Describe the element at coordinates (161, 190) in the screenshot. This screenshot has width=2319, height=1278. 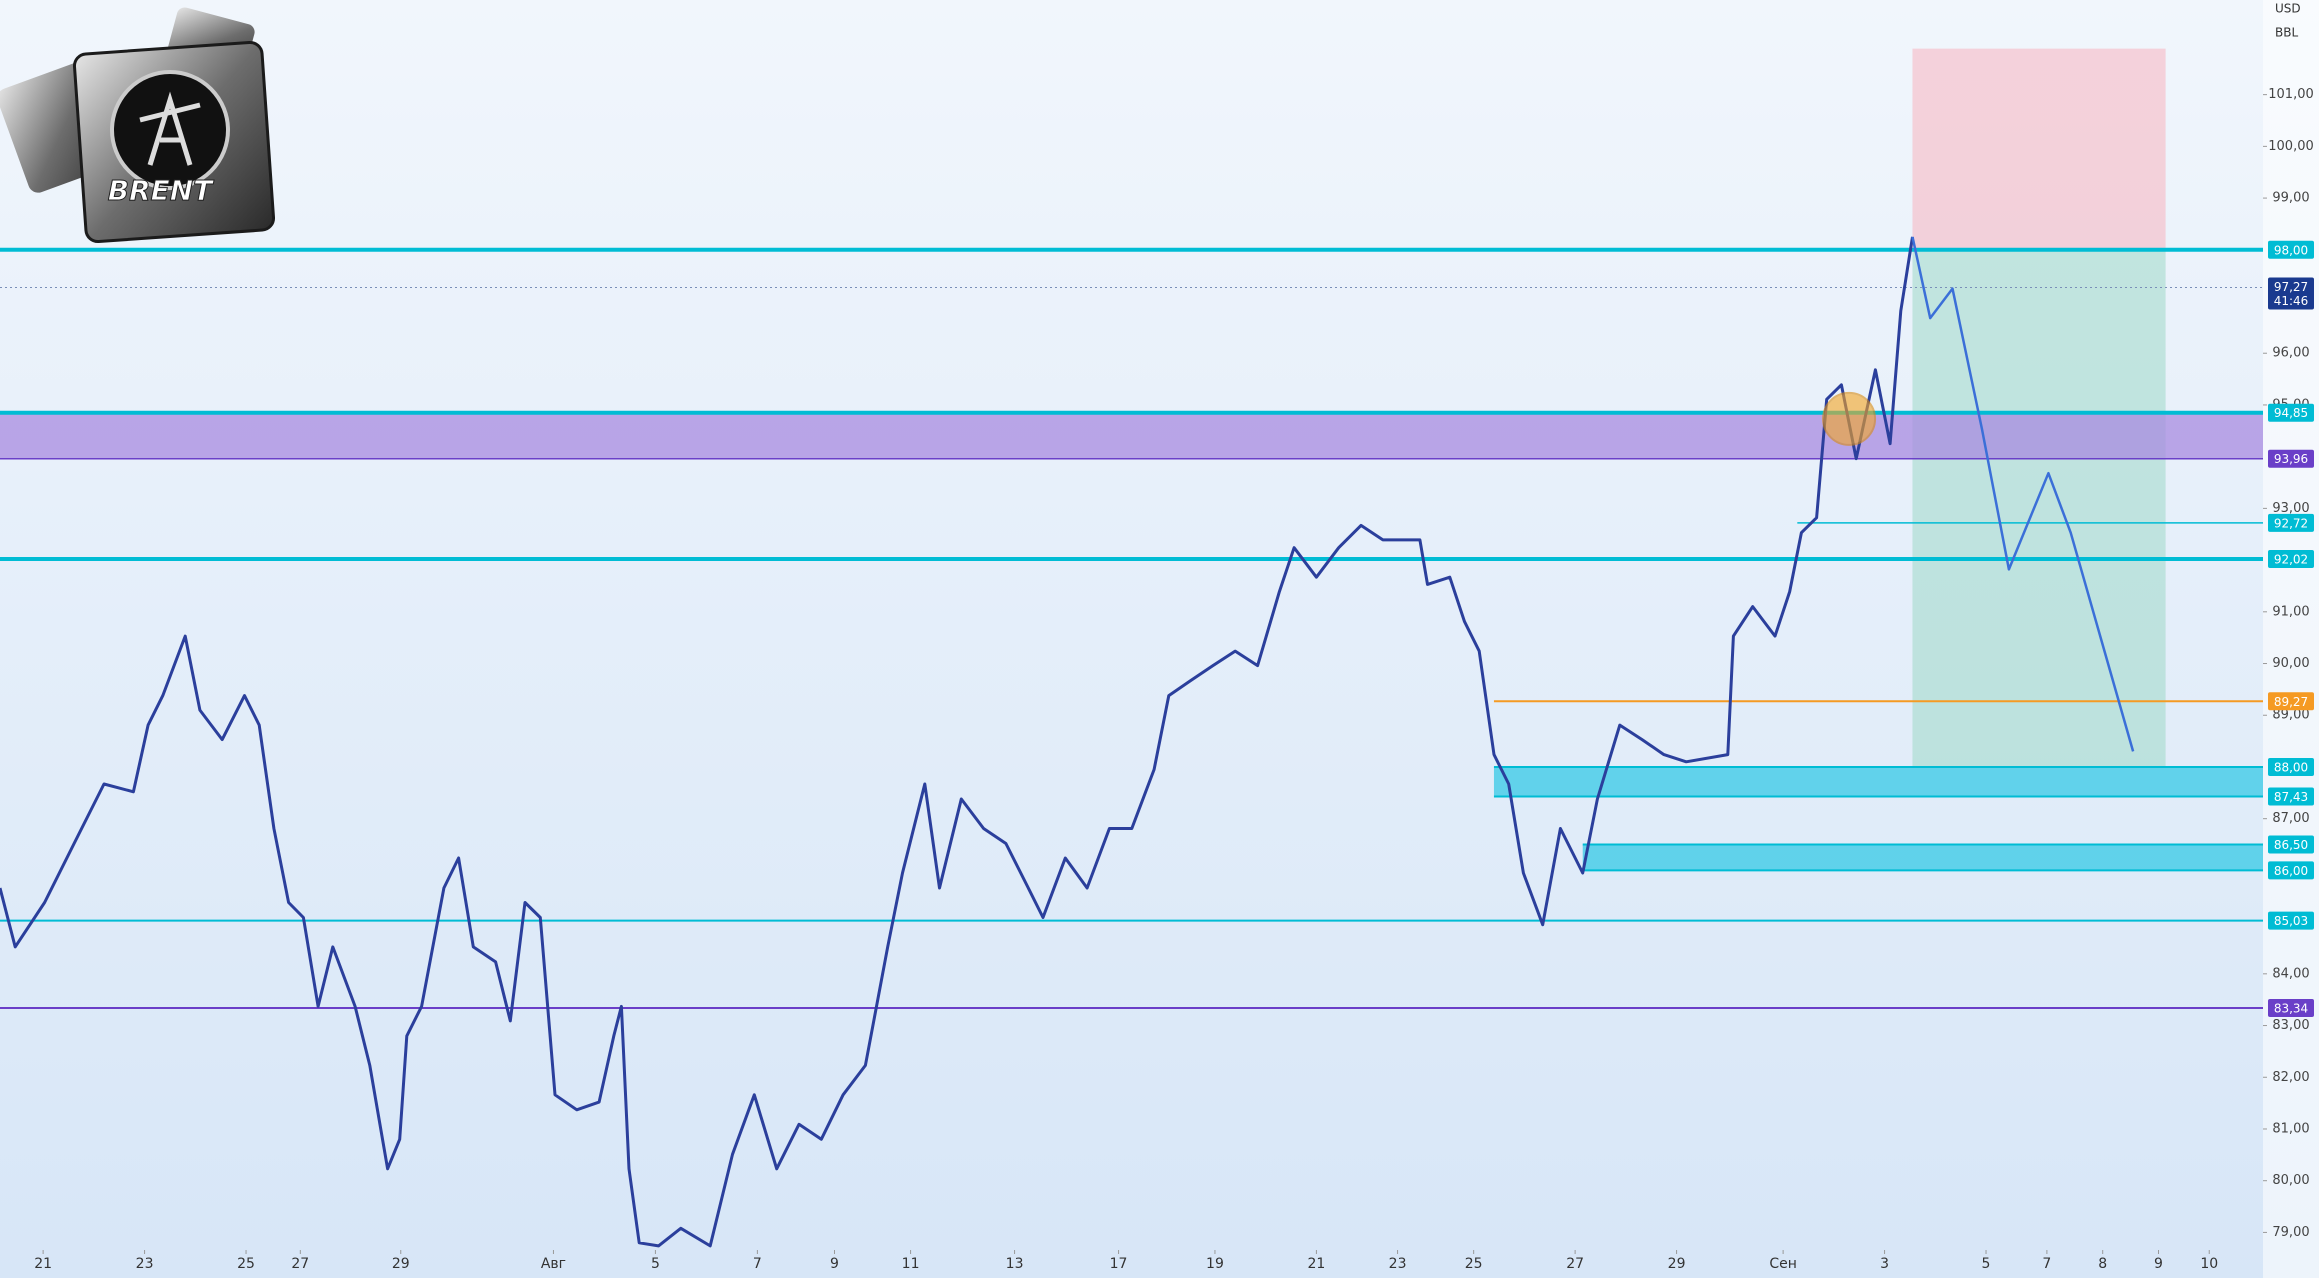
I see `logo-text: BRENT` at that location.